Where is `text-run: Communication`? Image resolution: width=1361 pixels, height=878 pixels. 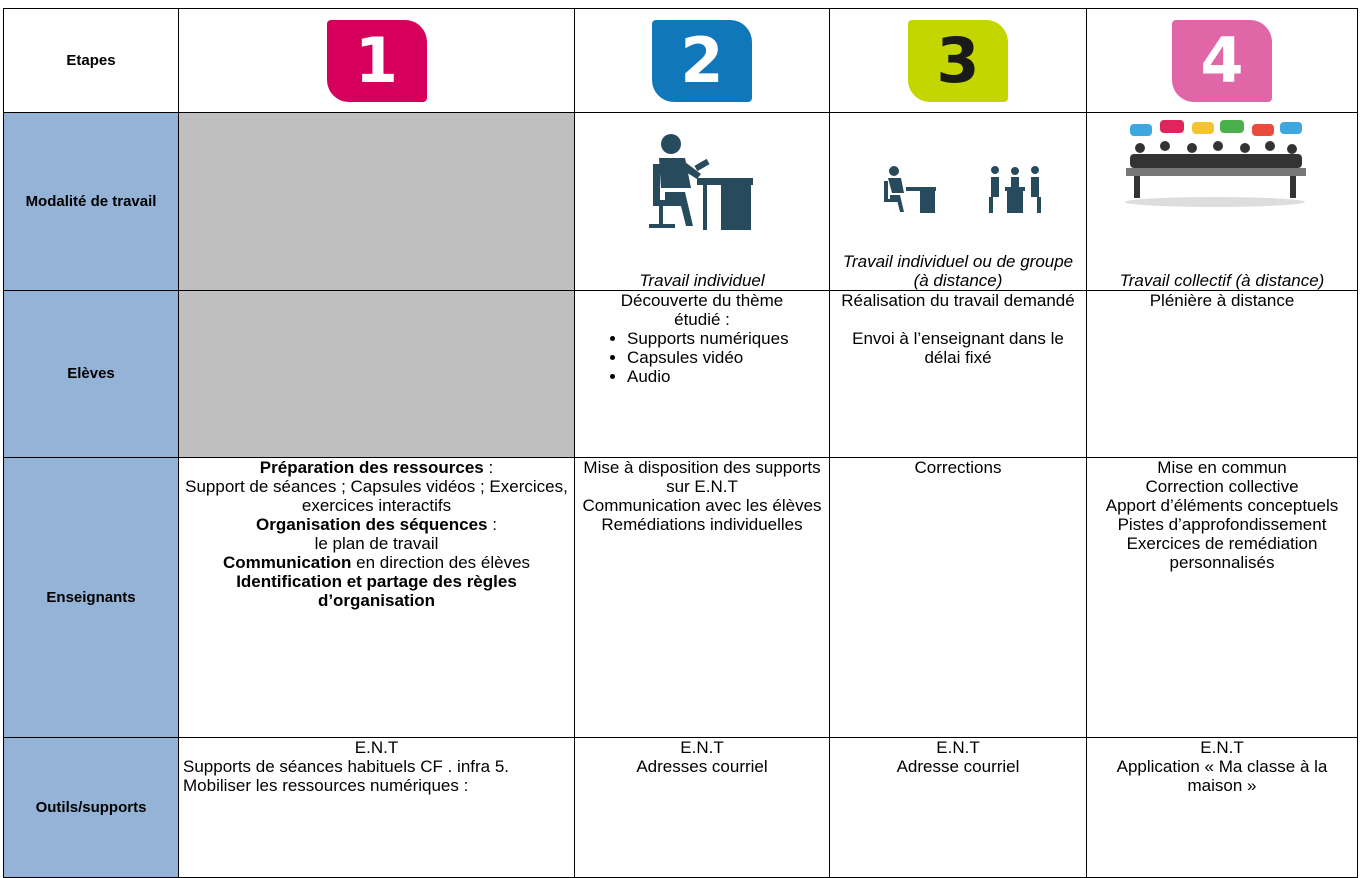 text-run: Communication is located at coordinates (287, 562).